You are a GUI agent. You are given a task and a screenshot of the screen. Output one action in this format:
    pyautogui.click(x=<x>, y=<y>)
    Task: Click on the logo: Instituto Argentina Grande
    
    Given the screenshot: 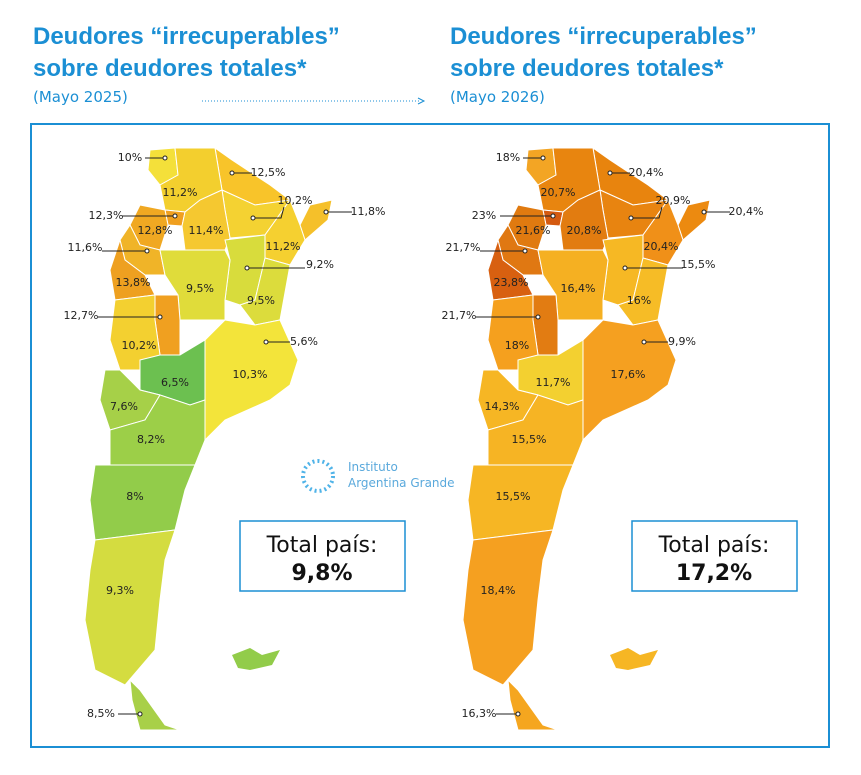 What is the action you would take?
    pyautogui.click(x=378, y=476)
    